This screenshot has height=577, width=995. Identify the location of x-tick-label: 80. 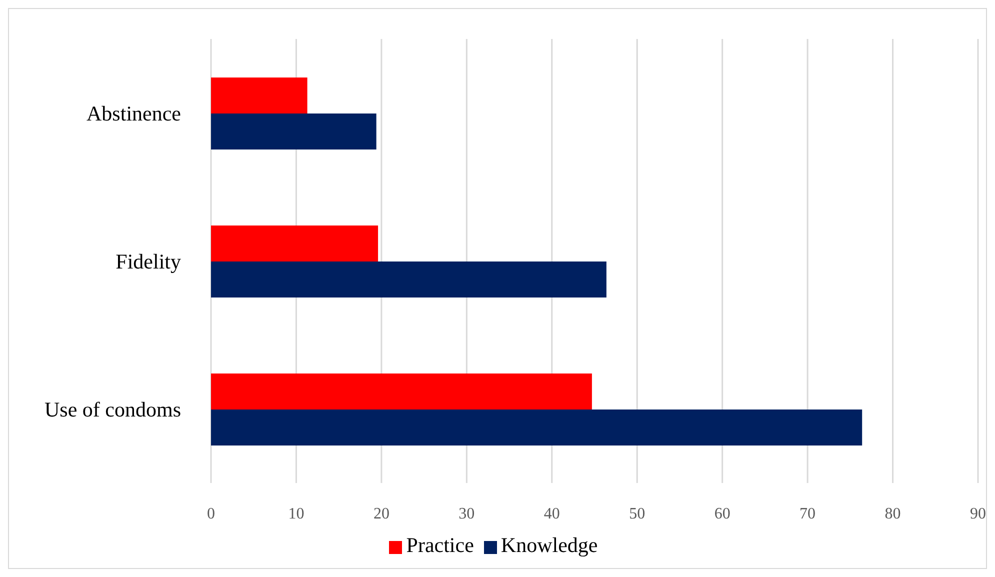
(892, 513).